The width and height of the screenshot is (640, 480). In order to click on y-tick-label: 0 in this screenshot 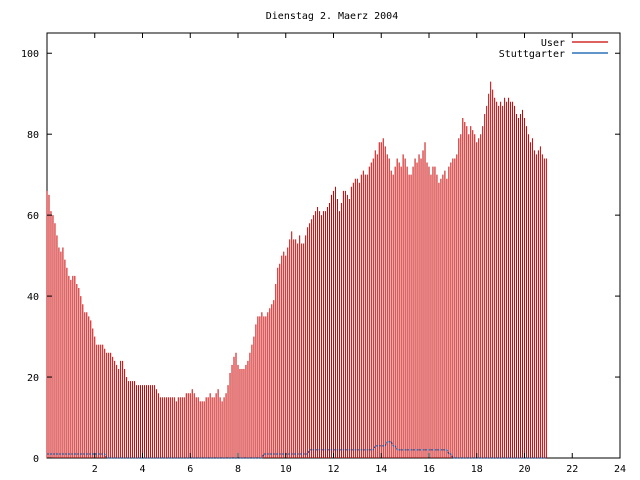, I will do `click(36, 459)`.